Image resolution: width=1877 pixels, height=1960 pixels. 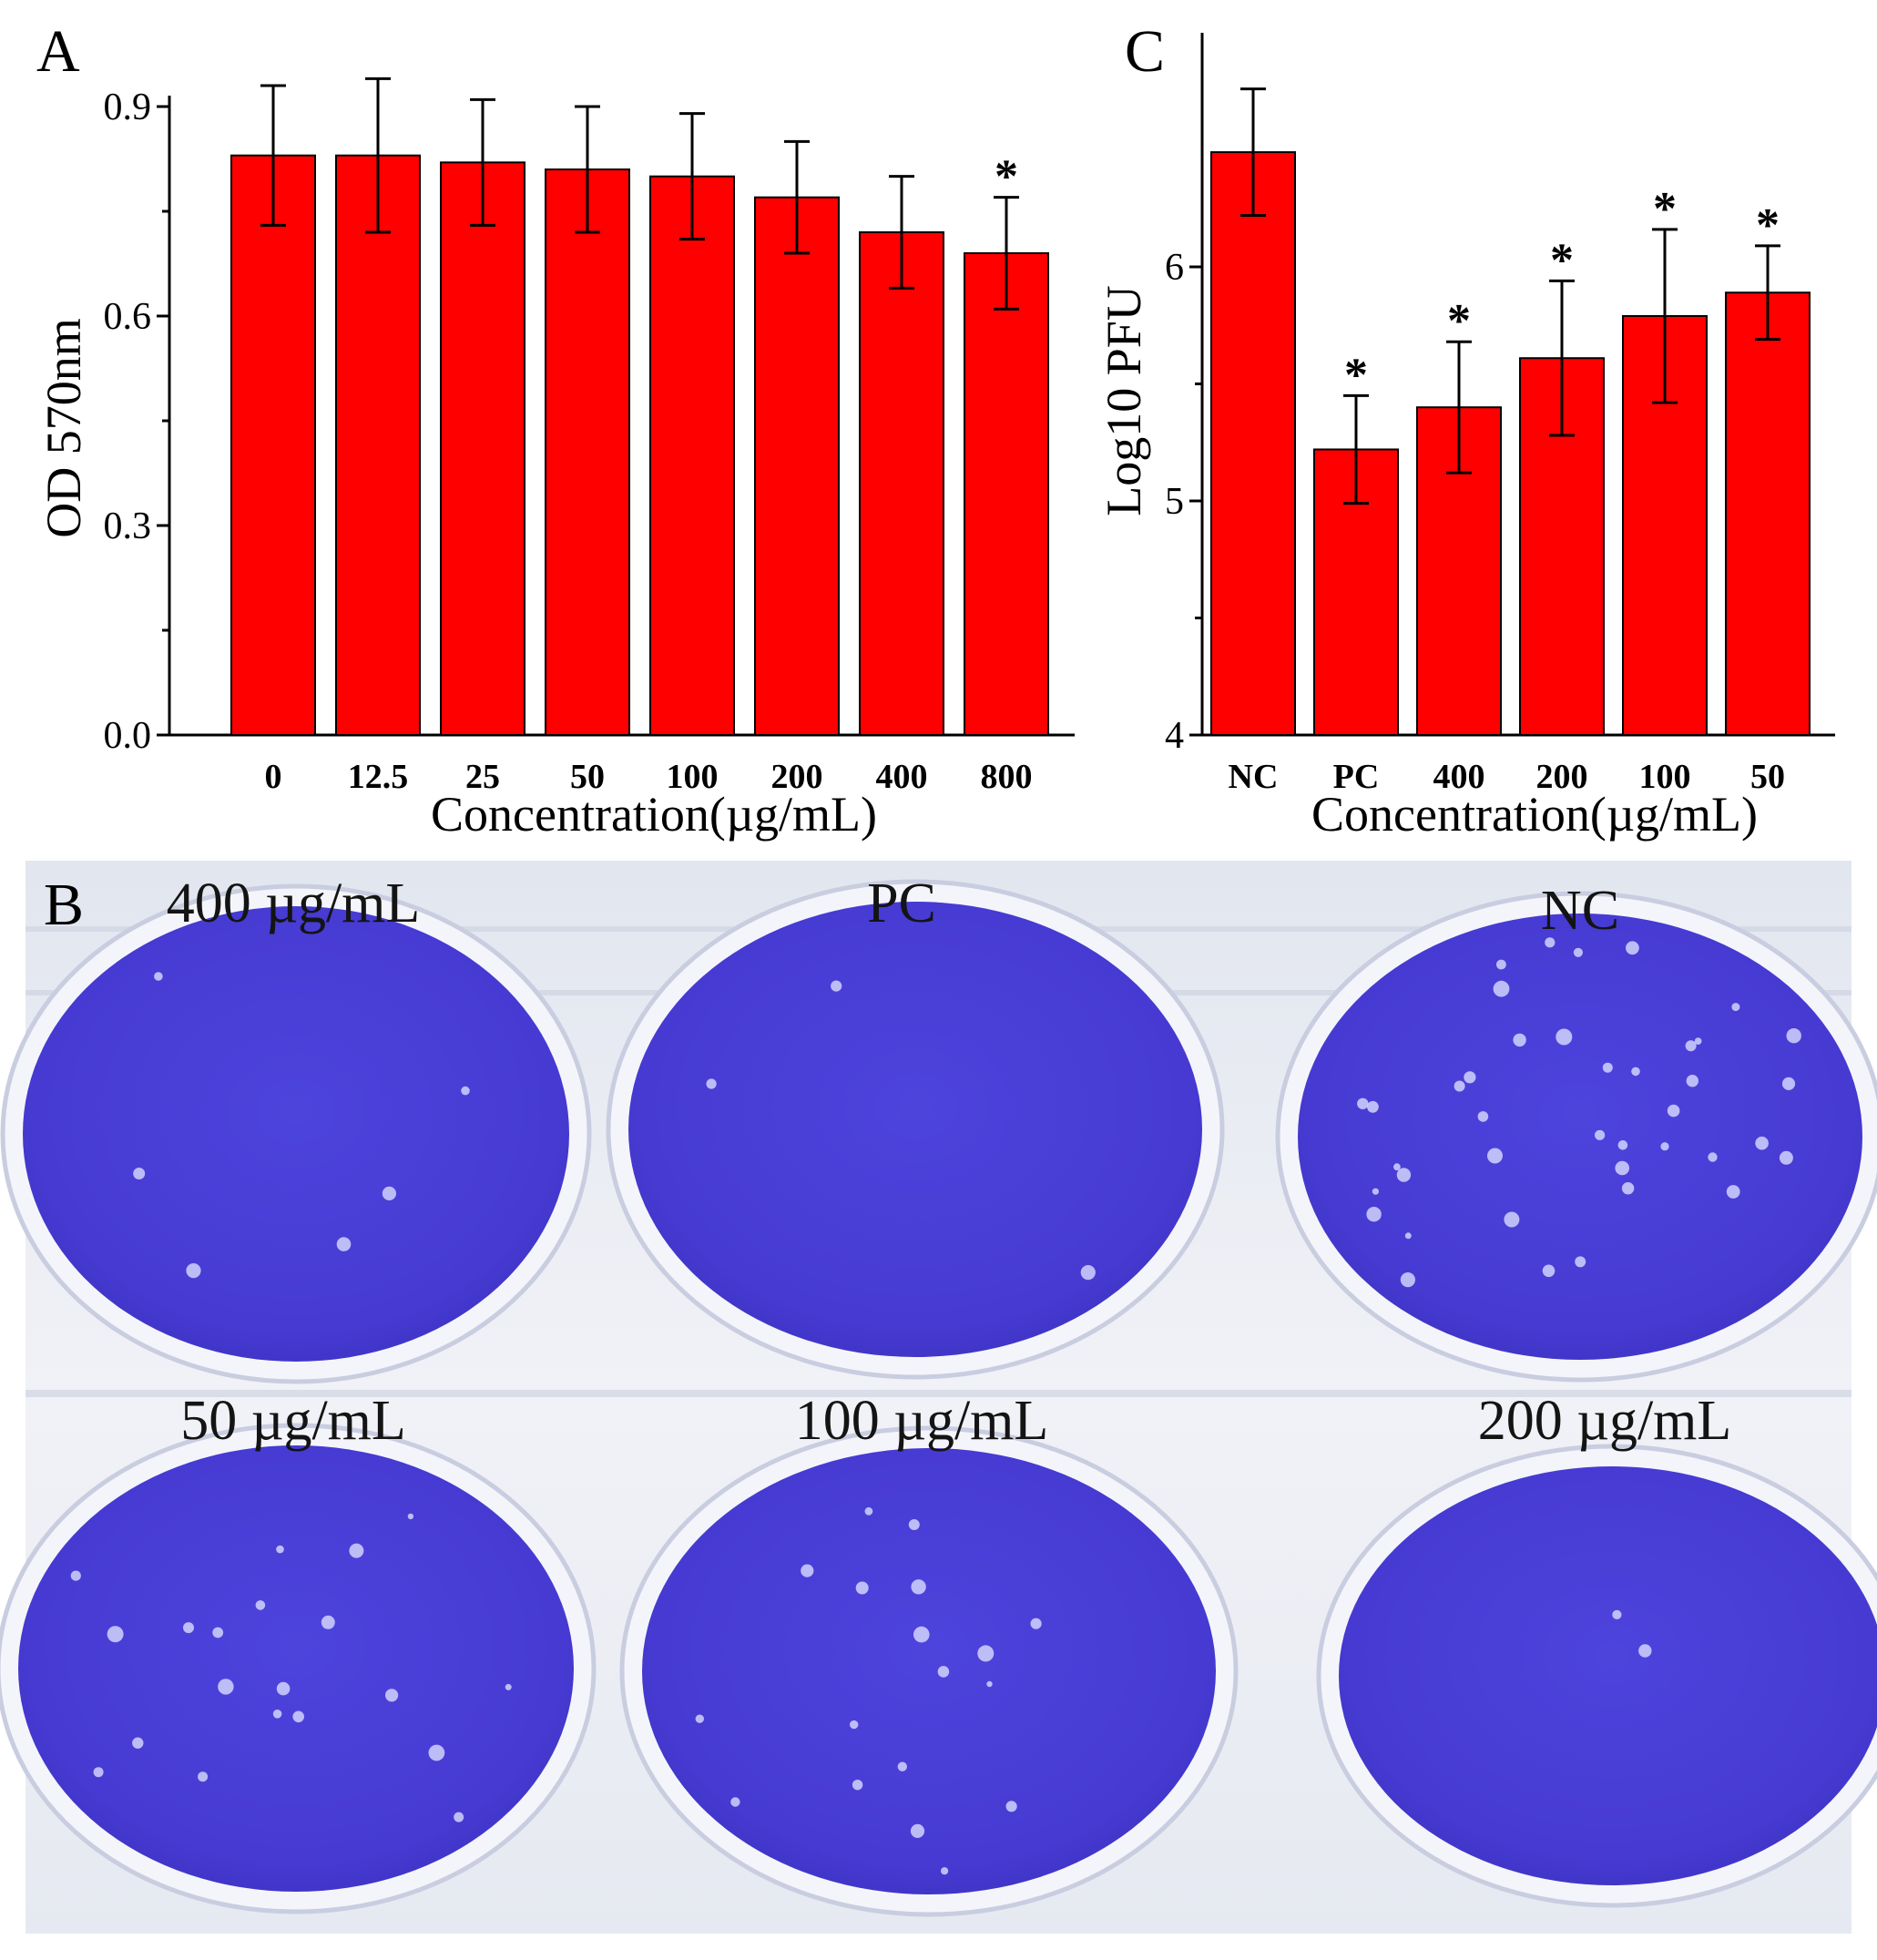 I want to click on well-label-50: 50 µg/mL, so click(x=293, y=1421).